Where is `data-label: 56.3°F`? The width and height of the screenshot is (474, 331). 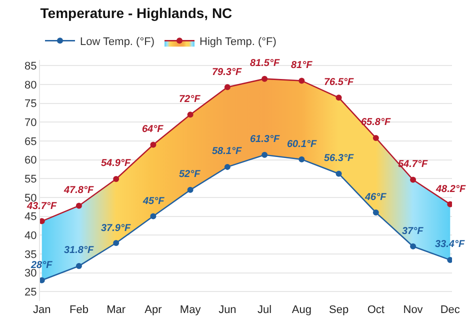 data-label: 56.3°F is located at coordinates (339, 158).